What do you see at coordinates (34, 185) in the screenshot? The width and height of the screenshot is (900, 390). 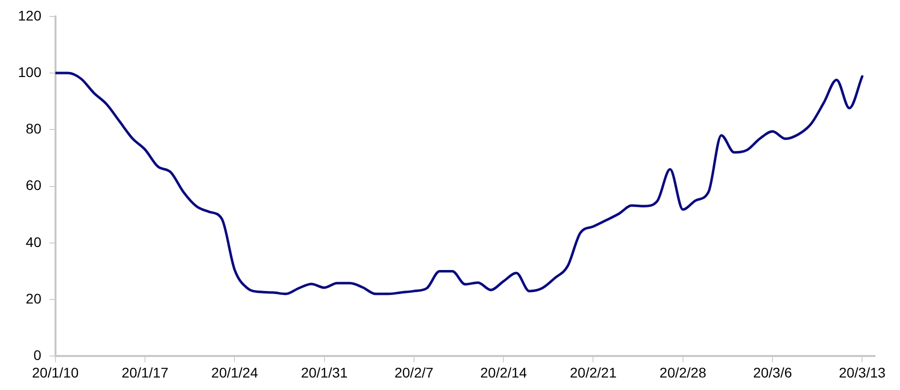 I see `y-tick-label: 60` at bounding box center [34, 185].